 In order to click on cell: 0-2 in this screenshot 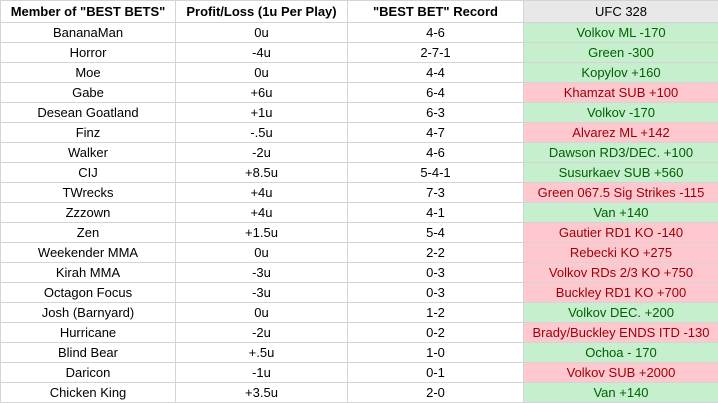, I will do `click(436, 333)`.